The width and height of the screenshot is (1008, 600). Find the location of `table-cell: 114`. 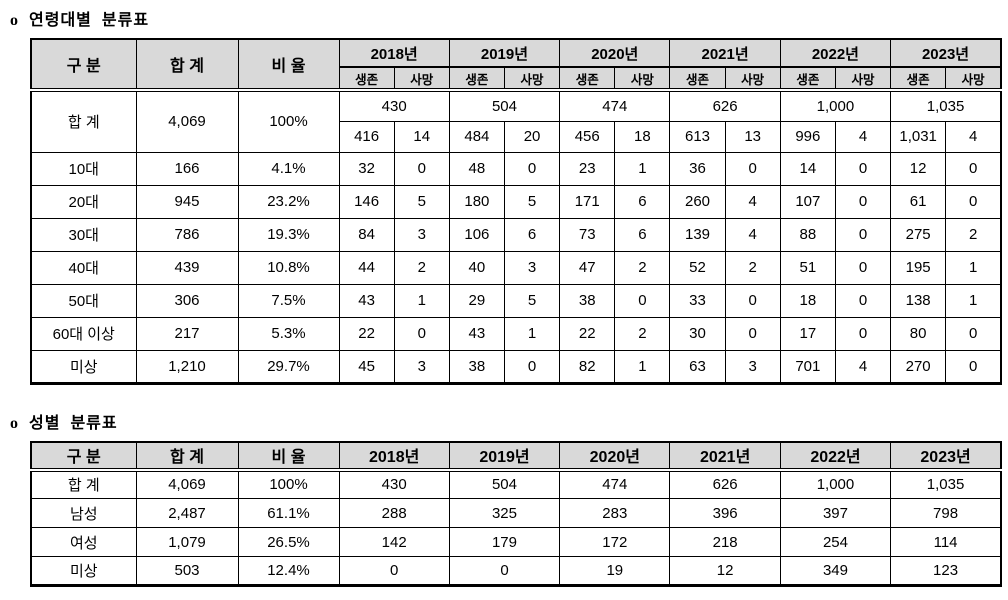

table-cell: 114 is located at coordinates (946, 542).